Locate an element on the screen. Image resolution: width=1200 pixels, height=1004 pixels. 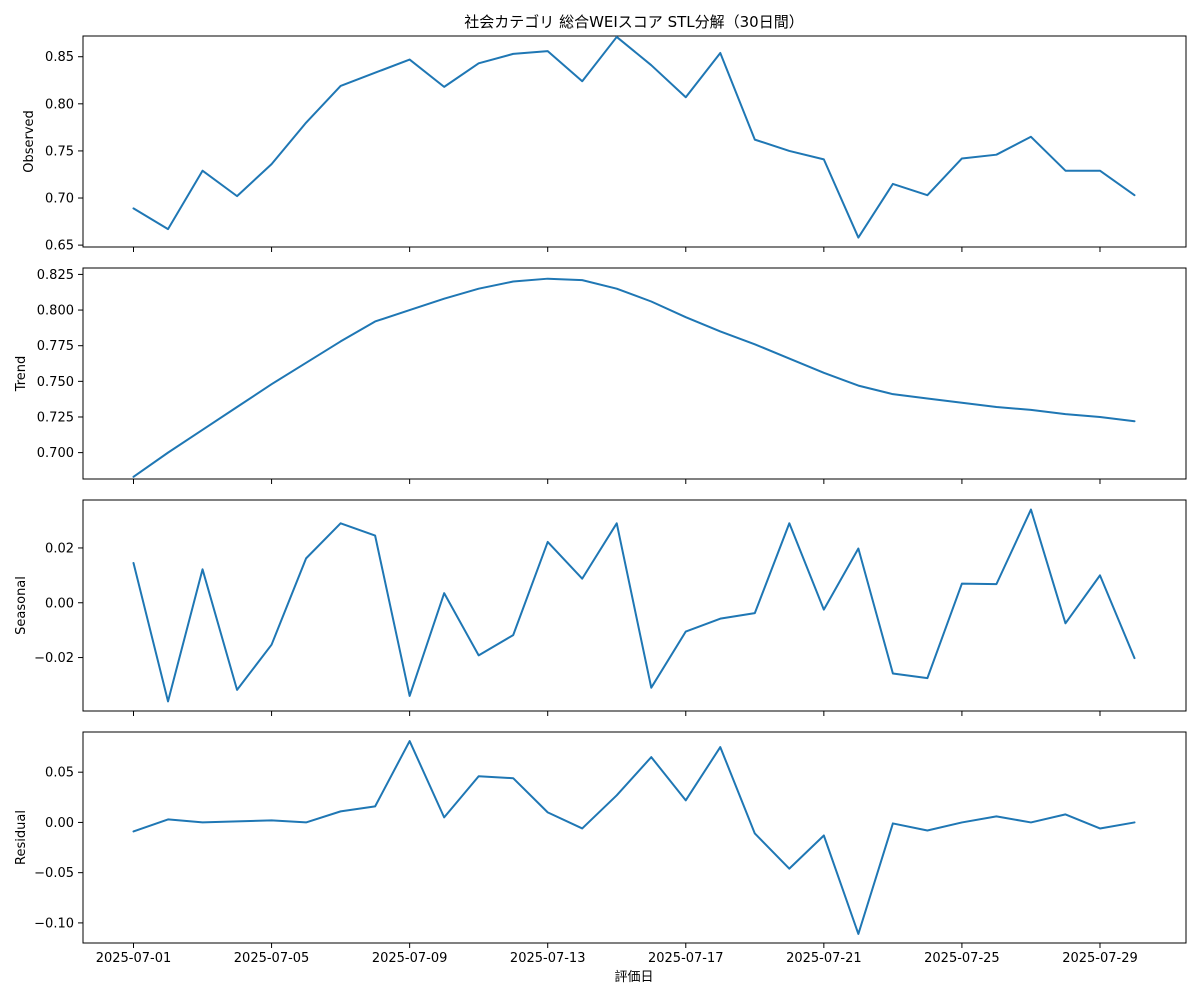
x-tick-label: 2025-07-17 is located at coordinates (686, 958).